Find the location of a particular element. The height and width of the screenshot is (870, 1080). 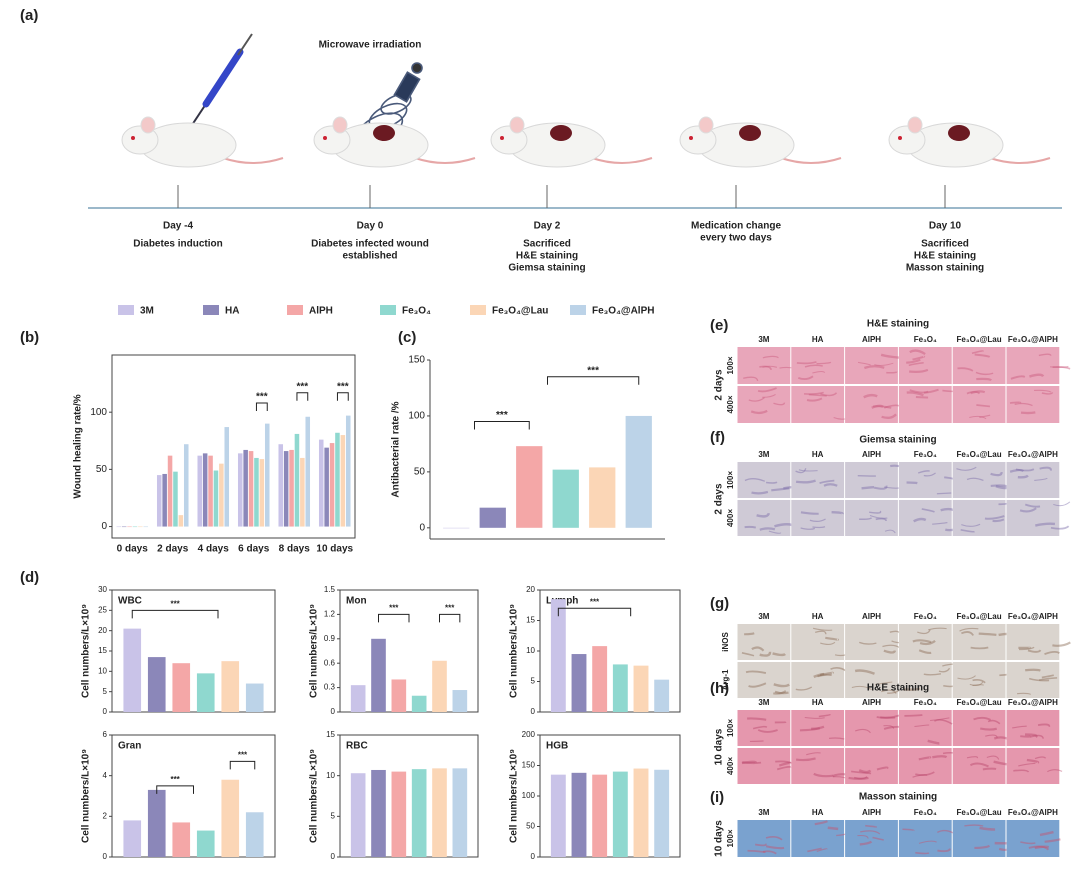

legend-swatch is located at coordinates (295, 310).